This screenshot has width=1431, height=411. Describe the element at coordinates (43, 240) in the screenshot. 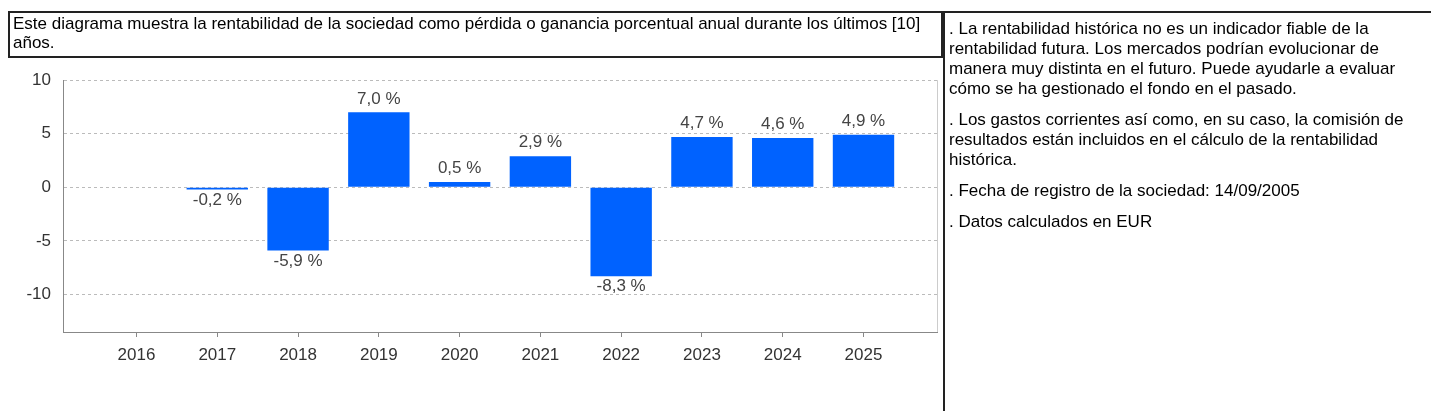

I see `y-tick-label: -5` at that location.